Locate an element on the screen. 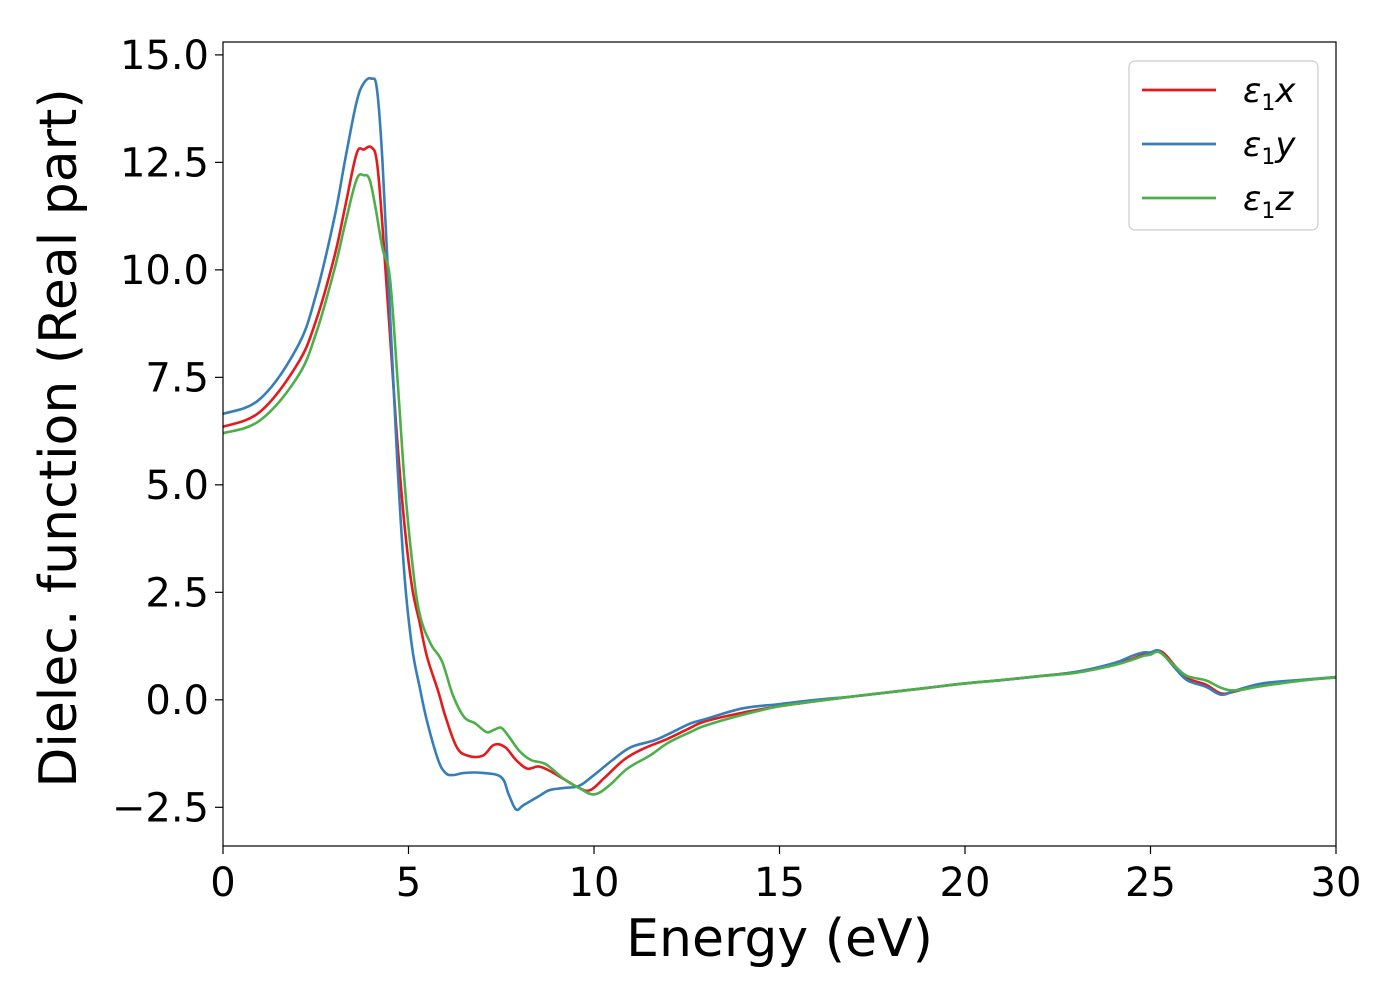 The width and height of the screenshot is (1400, 1000). y-tick-label: −2.5 is located at coordinates (160, 808).